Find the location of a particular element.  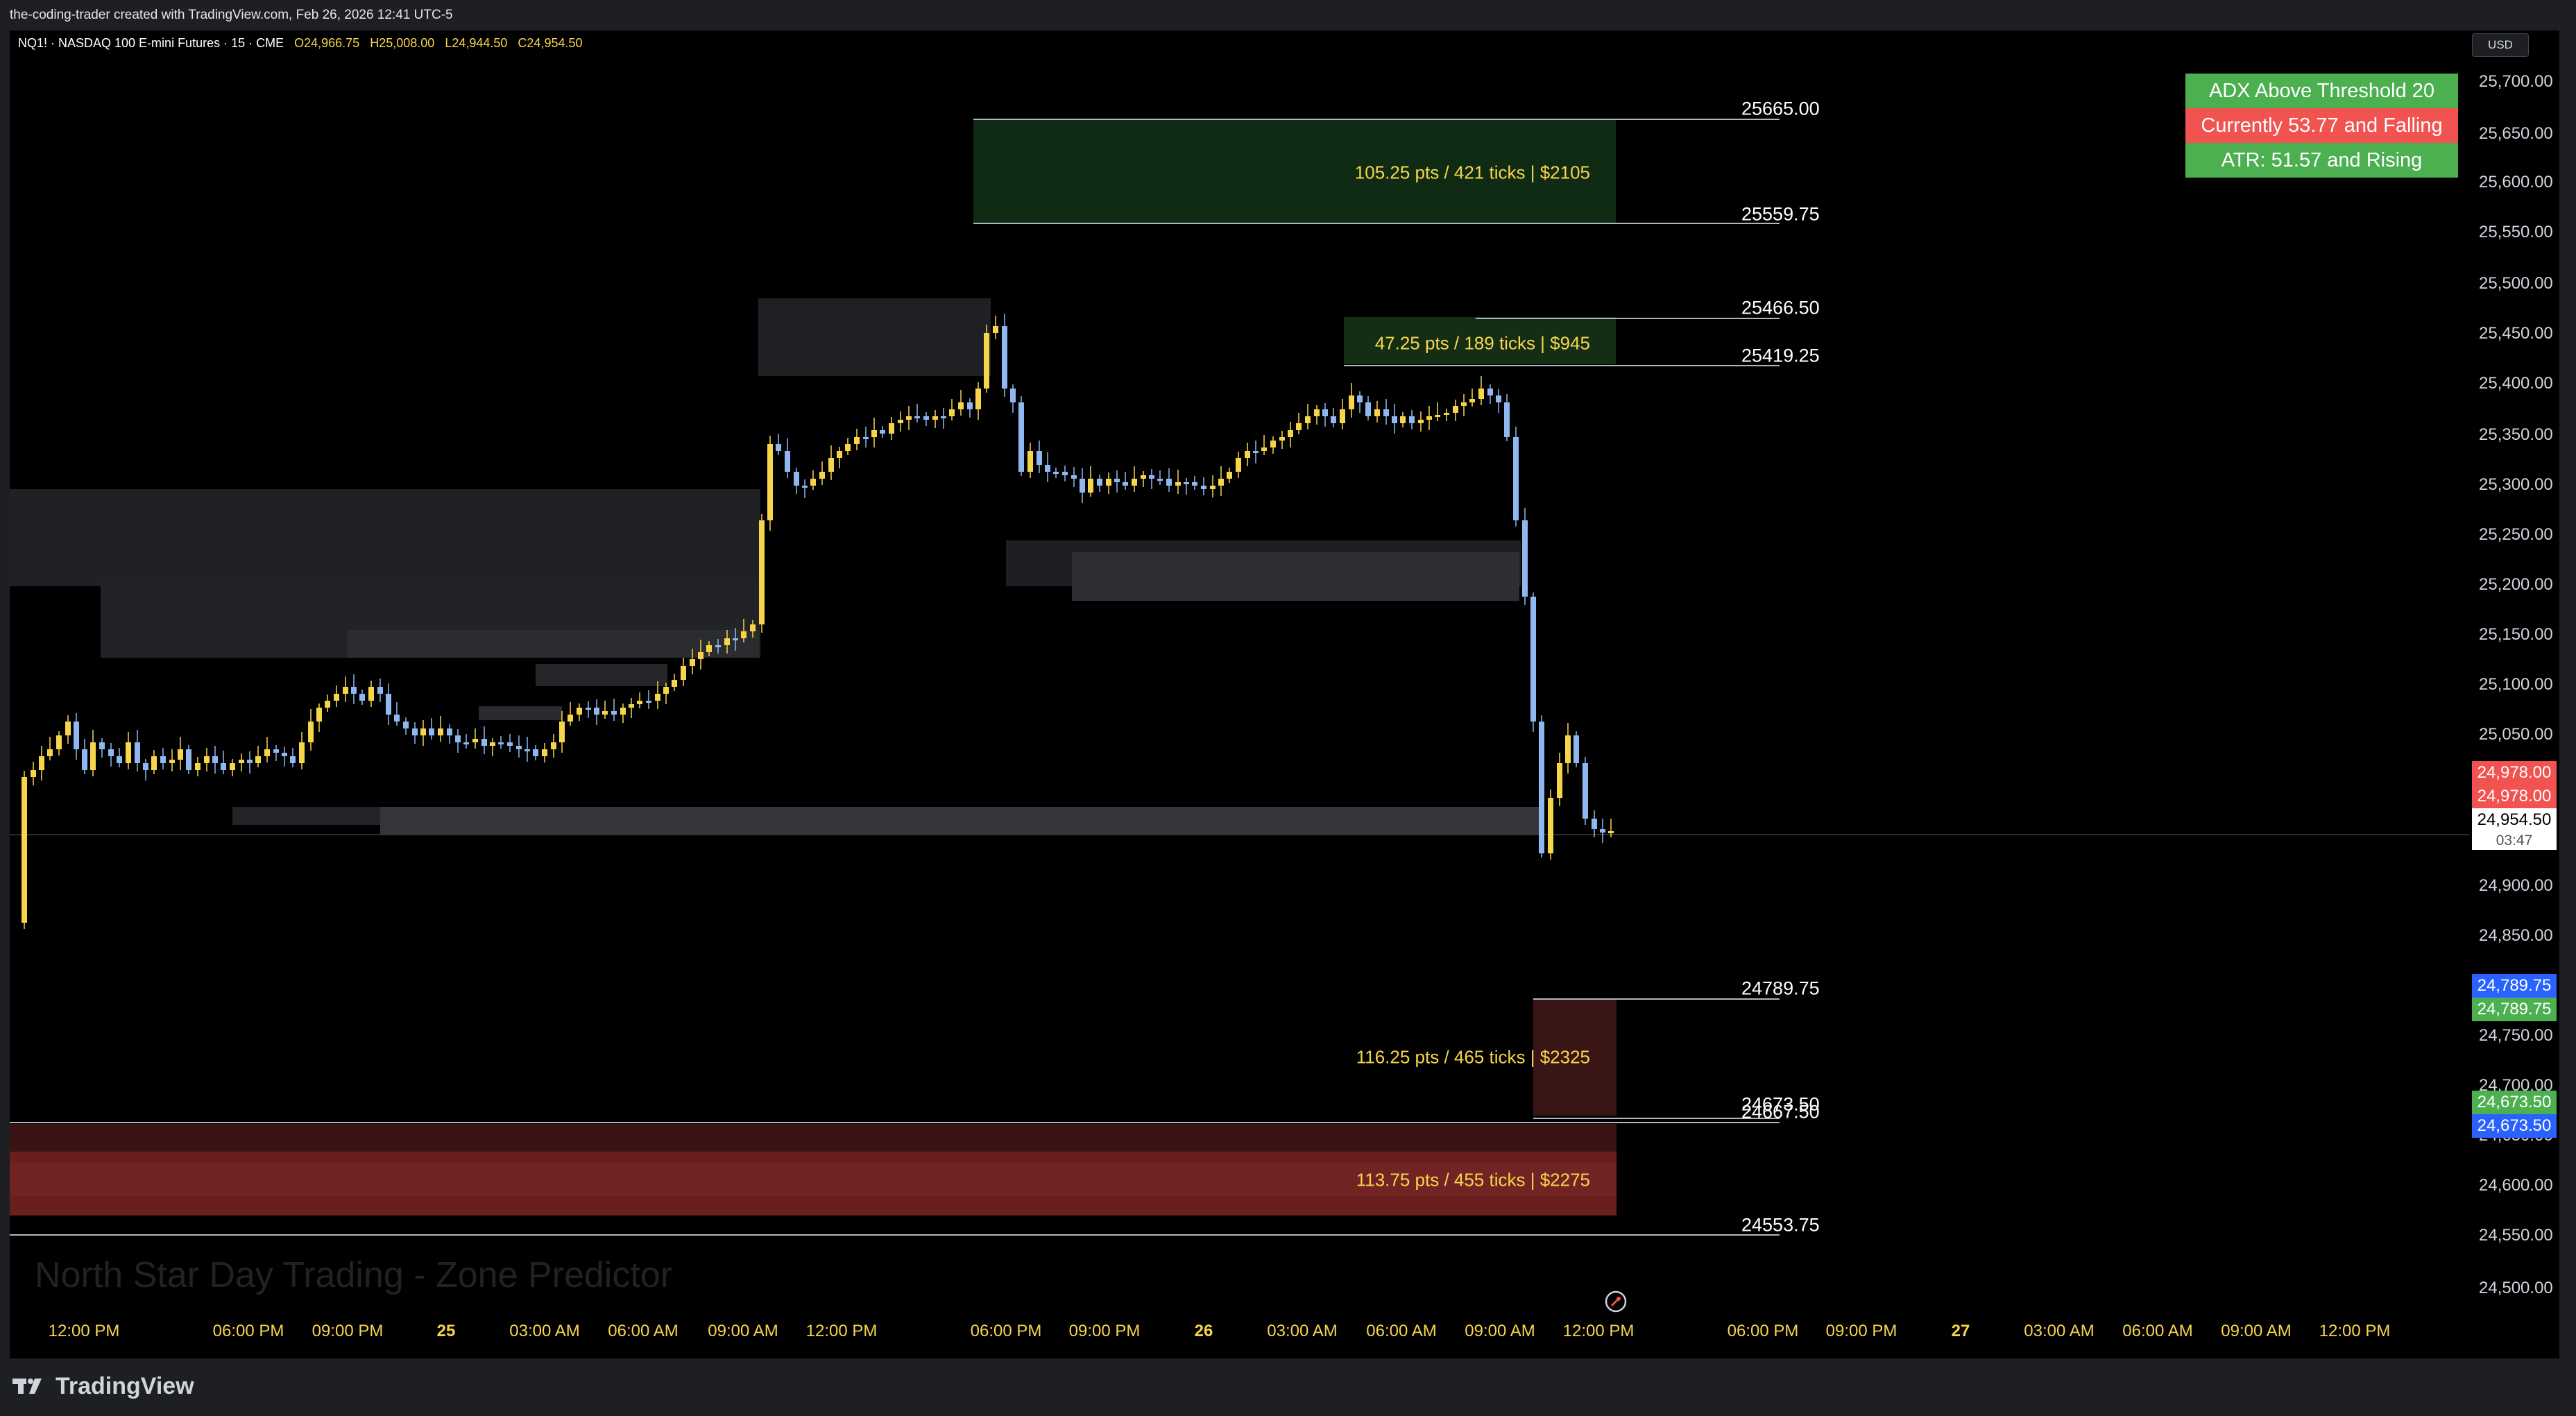

tradingview-logo: TradingView is located at coordinates (103, 1386).